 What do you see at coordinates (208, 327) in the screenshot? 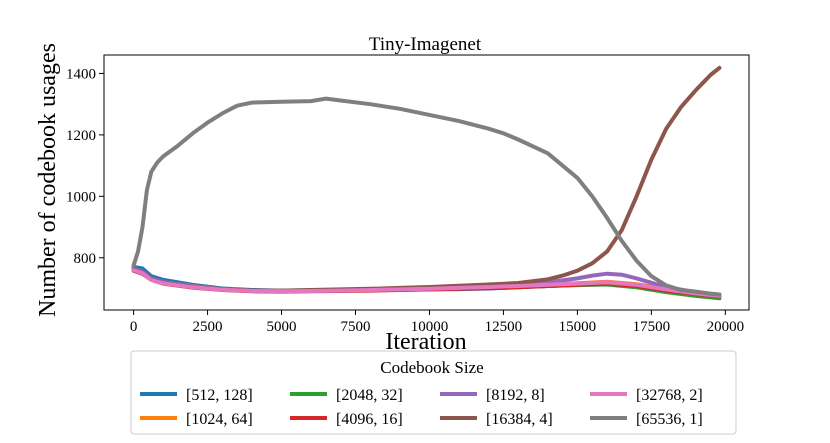
I see `x-tick-label-1: 2500` at bounding box center [208, 327].